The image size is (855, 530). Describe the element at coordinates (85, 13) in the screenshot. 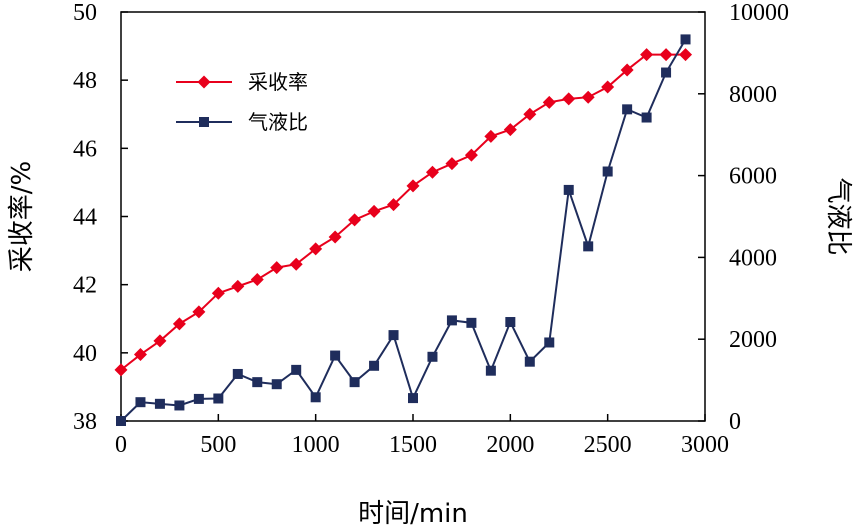

I see `y-tick-label: 50` at that location.